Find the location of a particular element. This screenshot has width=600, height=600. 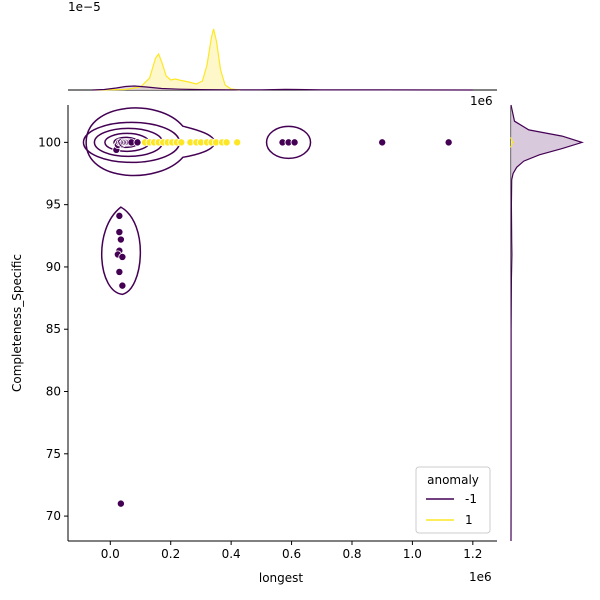

marginal-x-offset-text: 1e−5 is located at coordinates (84, 7).